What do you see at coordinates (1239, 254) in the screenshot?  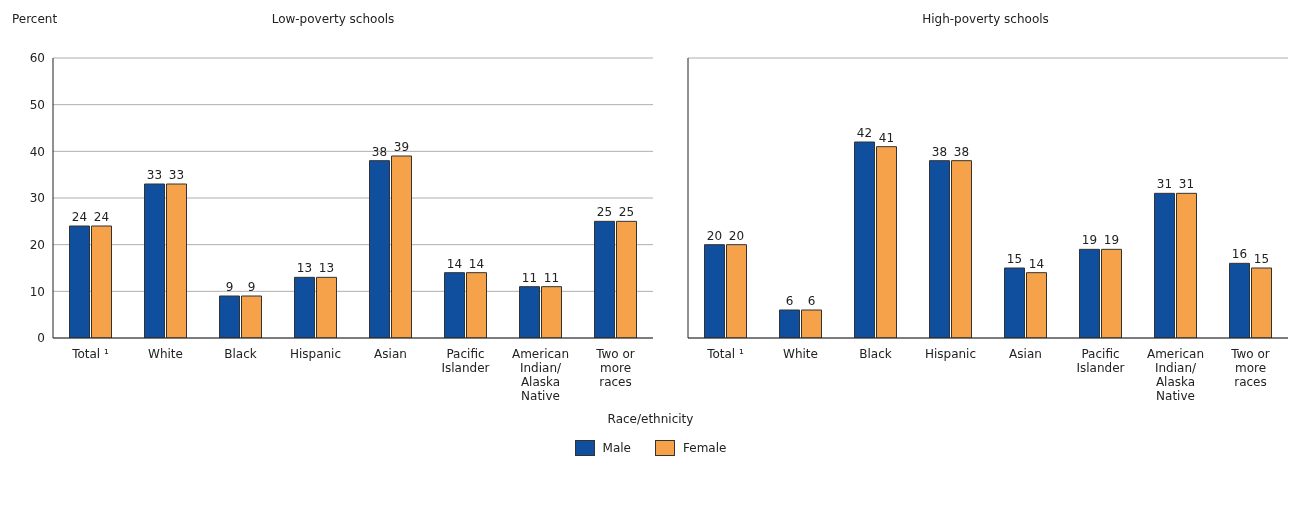 I see `data-label: 16` at bounding box center [1239, 254].